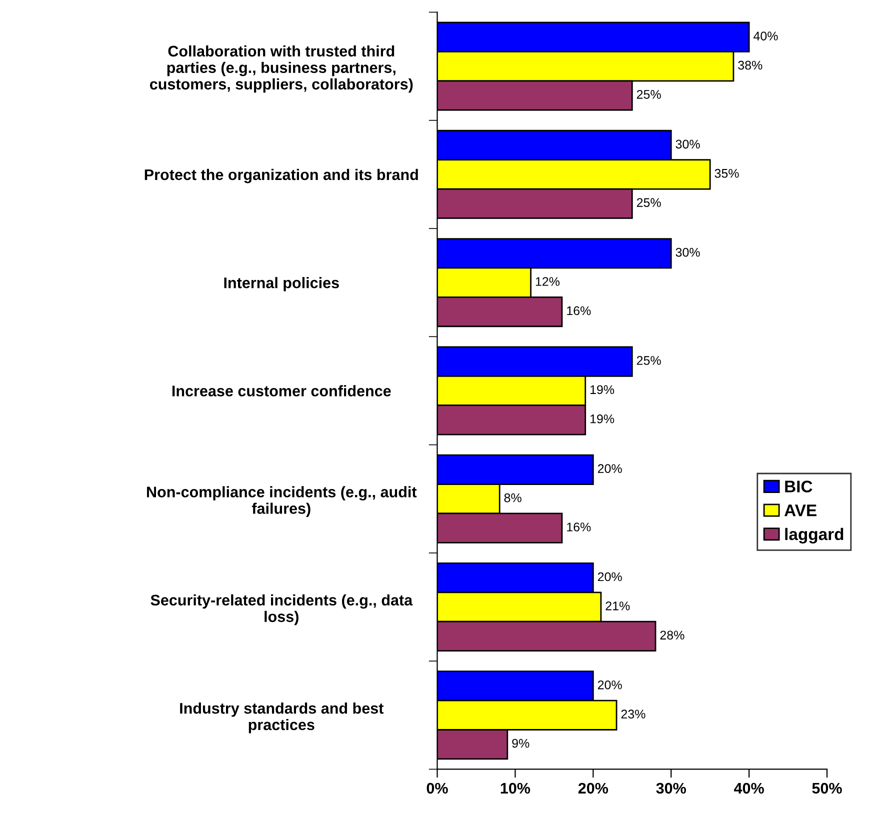  Describe the element at coordinates (814, 536) in the screenshot. I see `legend-label: laggard` at that location.